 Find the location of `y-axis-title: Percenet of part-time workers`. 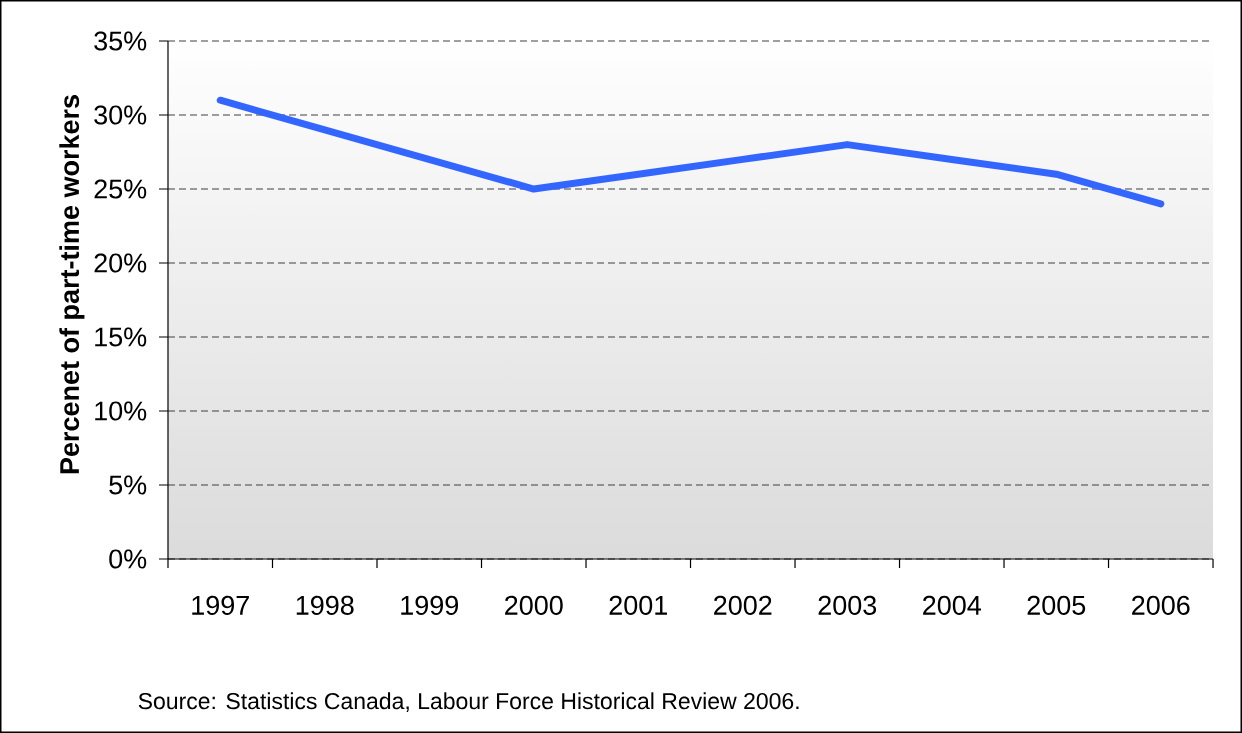

y-axis-title: Percenet of part-time workers is located at coordinates (72, 284).